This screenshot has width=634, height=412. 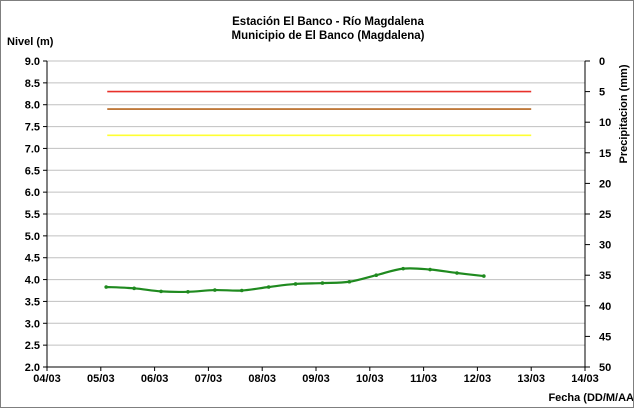 I want to click on threshold-layer, so click(x=319, y=113).